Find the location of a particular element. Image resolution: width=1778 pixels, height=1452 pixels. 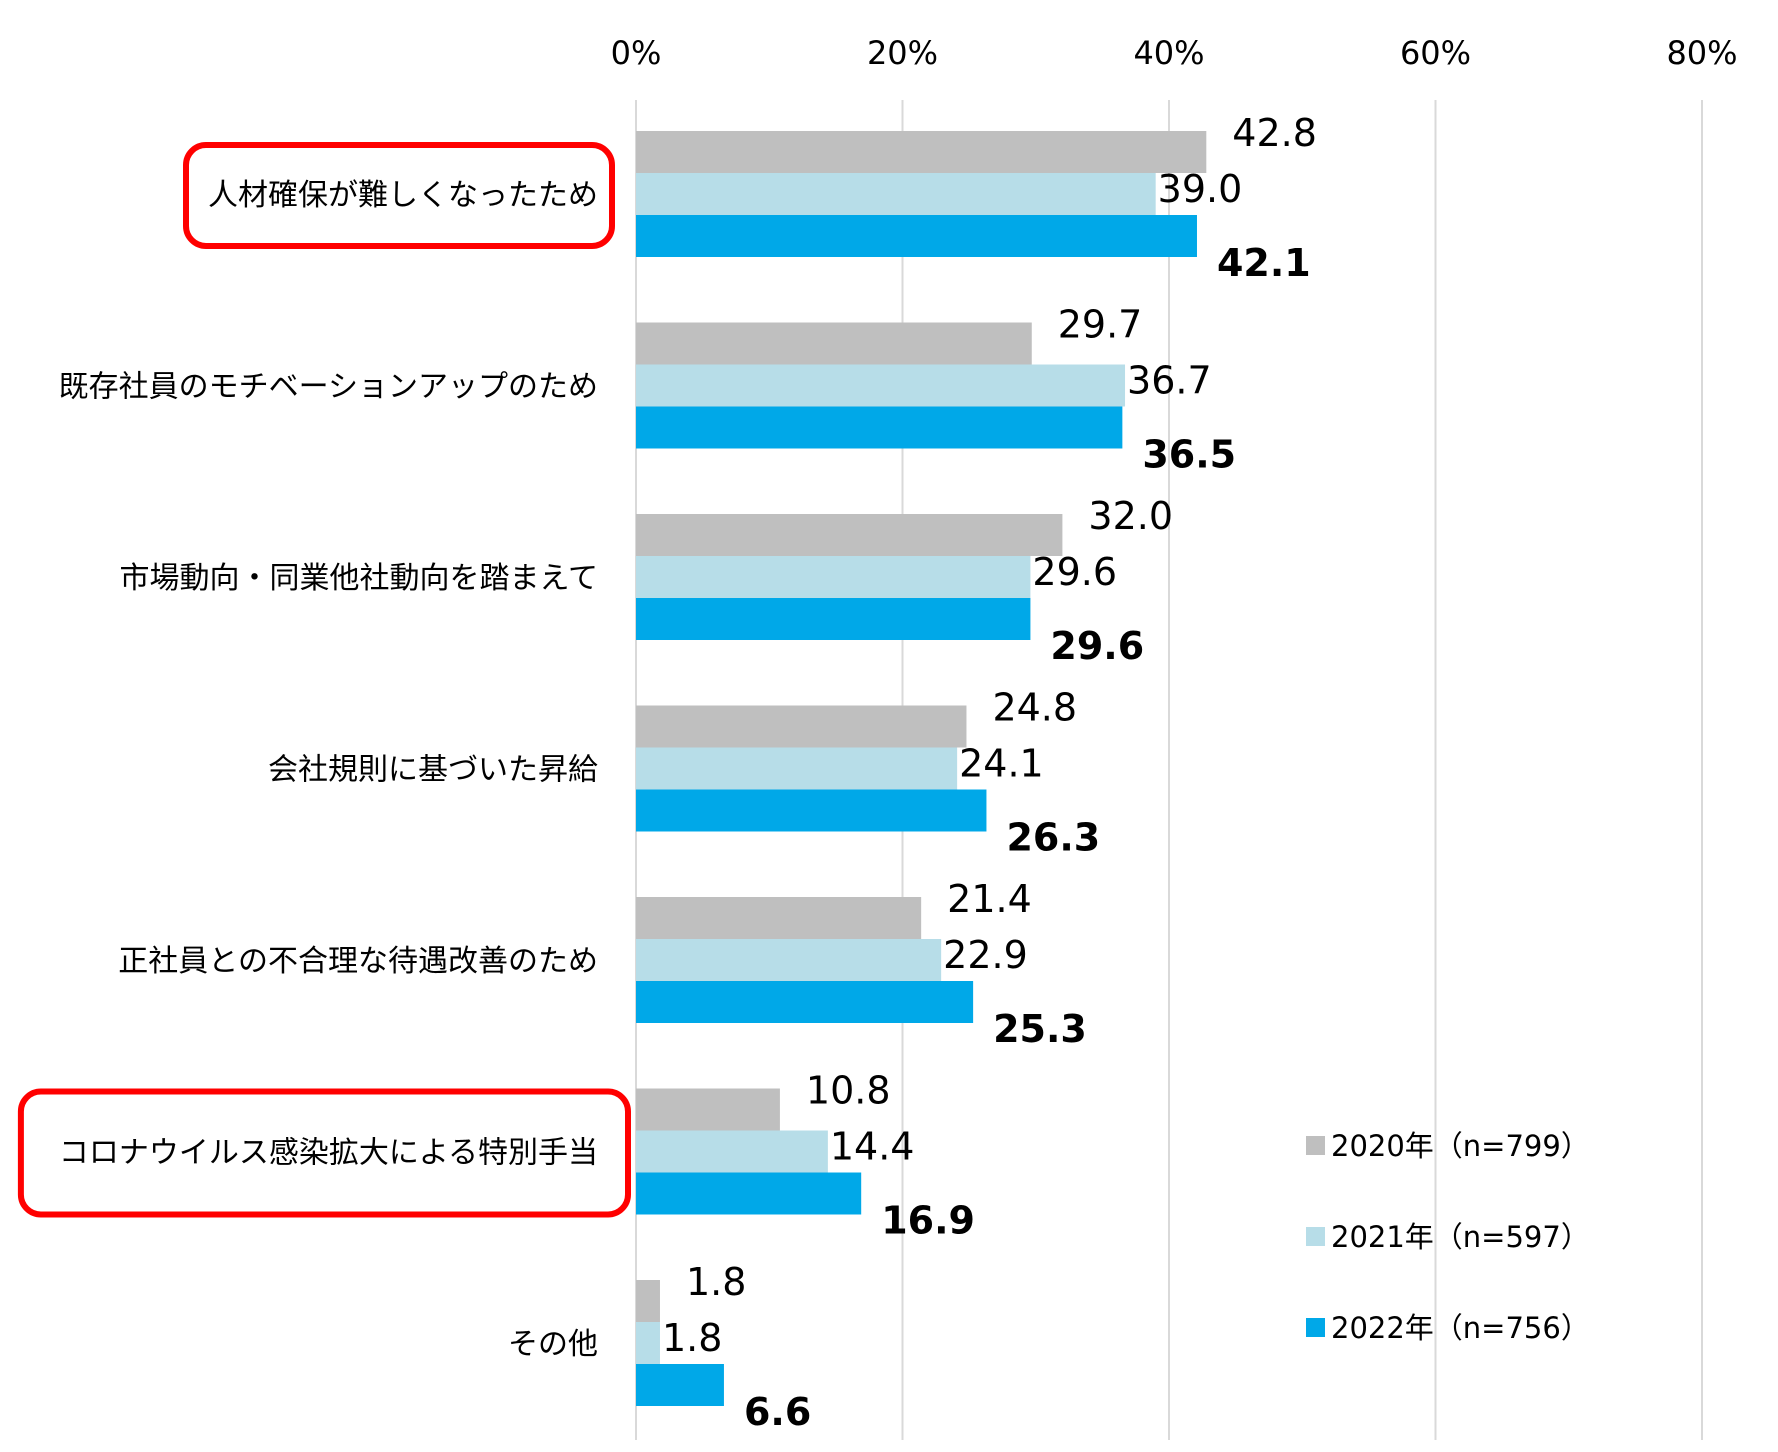

data-label: 6.6 is located at coordinates (777, 1412).